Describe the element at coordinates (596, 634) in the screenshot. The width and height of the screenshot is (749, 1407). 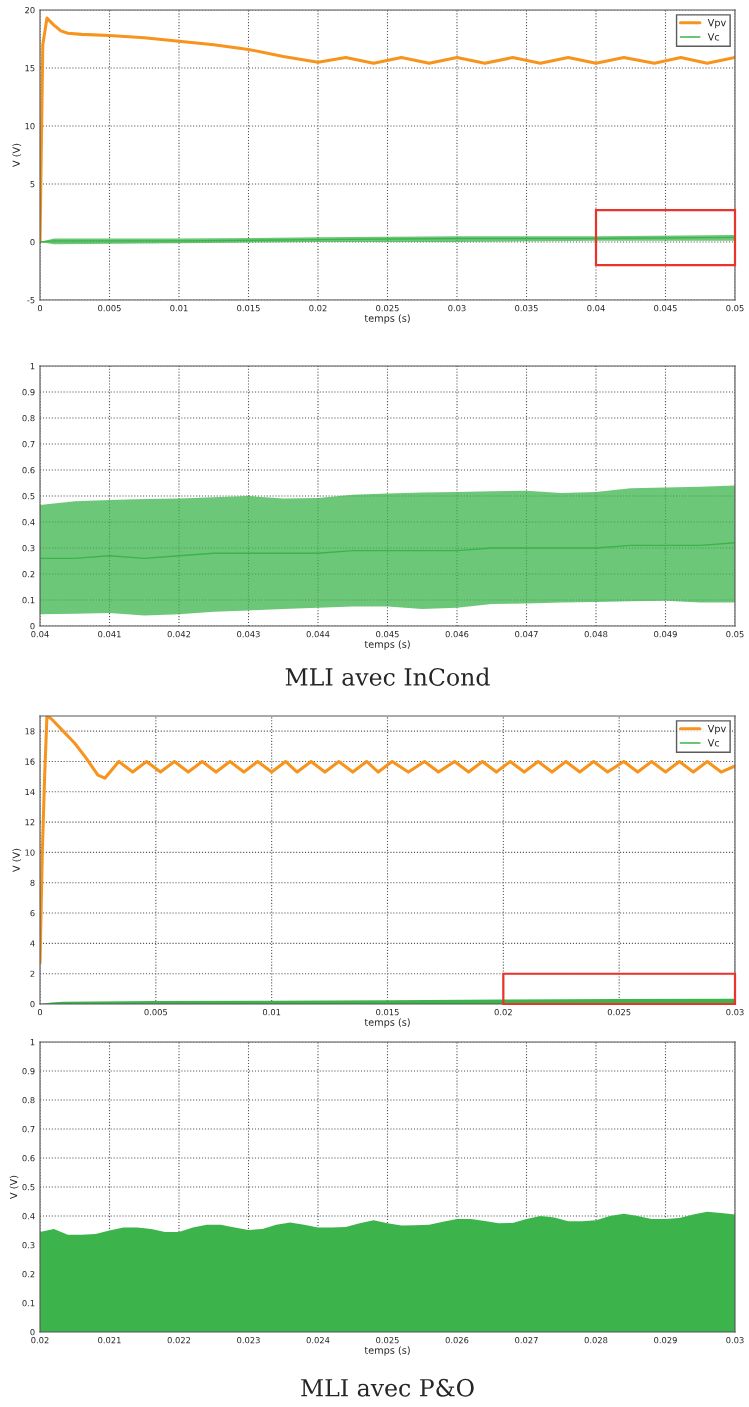
I see `x-tick-label: 0.048` at that location.